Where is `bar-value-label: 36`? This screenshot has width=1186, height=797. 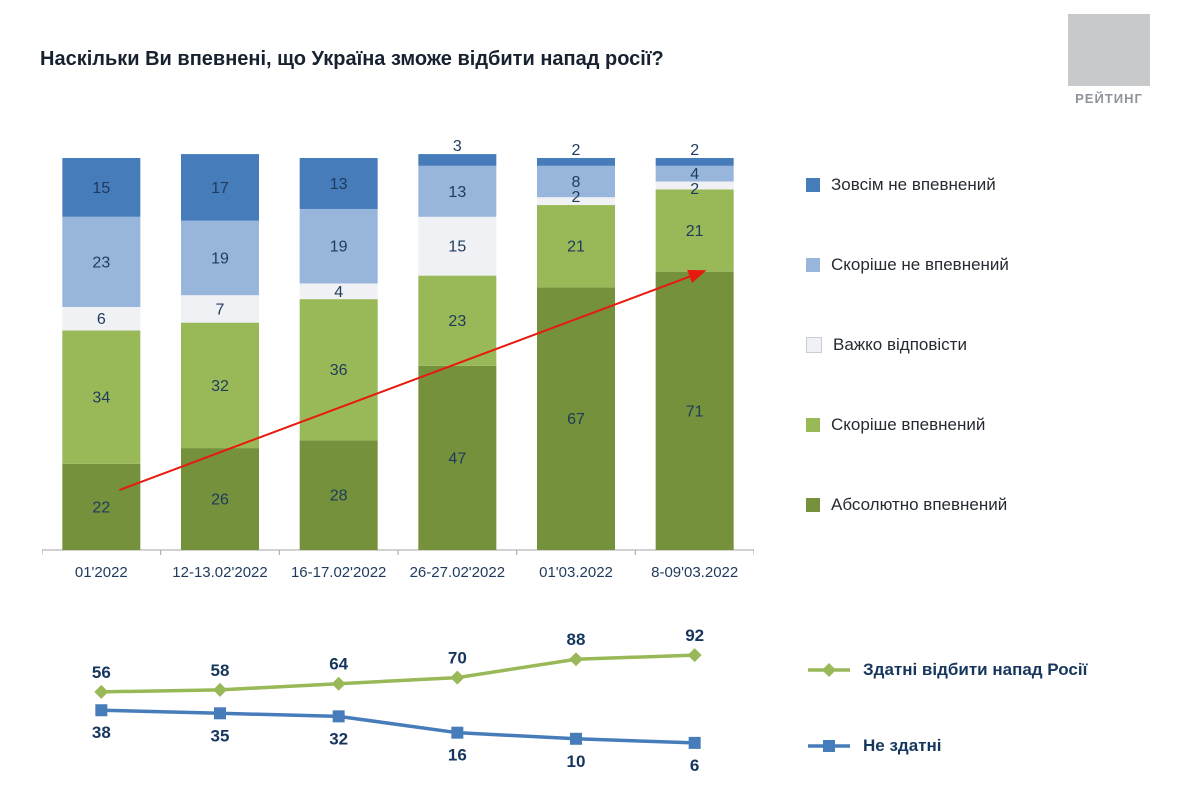
bar-value-label: 36 is located at coordinates (339, 370).